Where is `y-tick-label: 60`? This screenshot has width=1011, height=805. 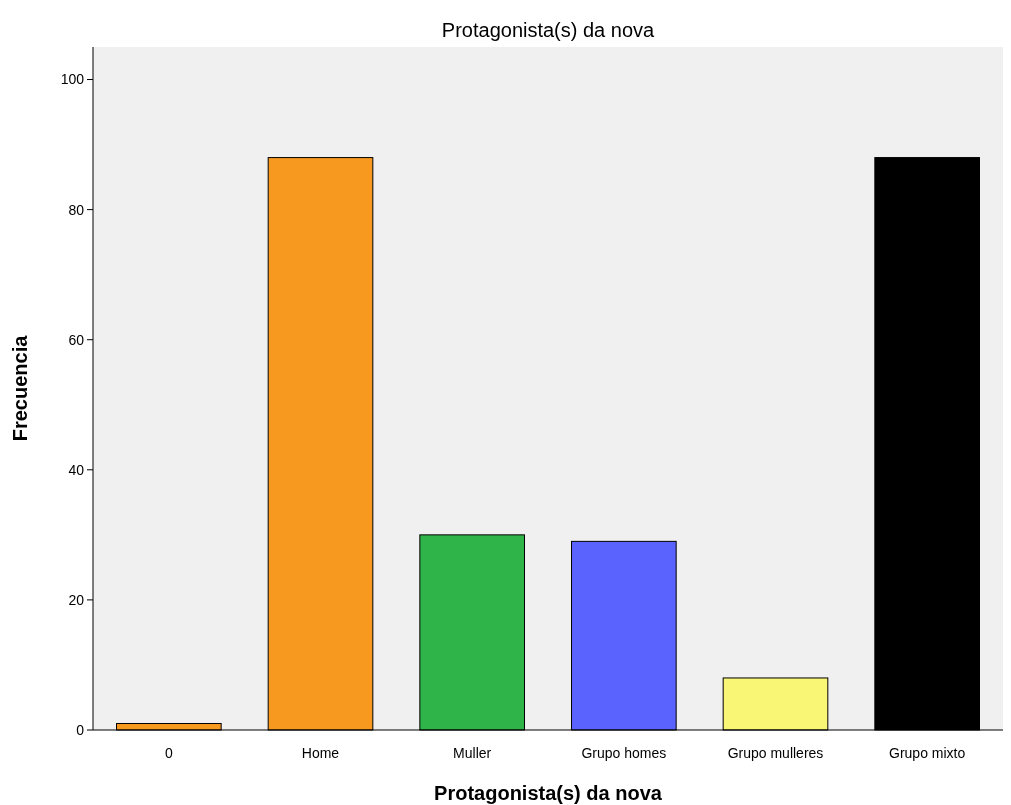
y-tick-label: 60 is located at coordinates (76, 339).